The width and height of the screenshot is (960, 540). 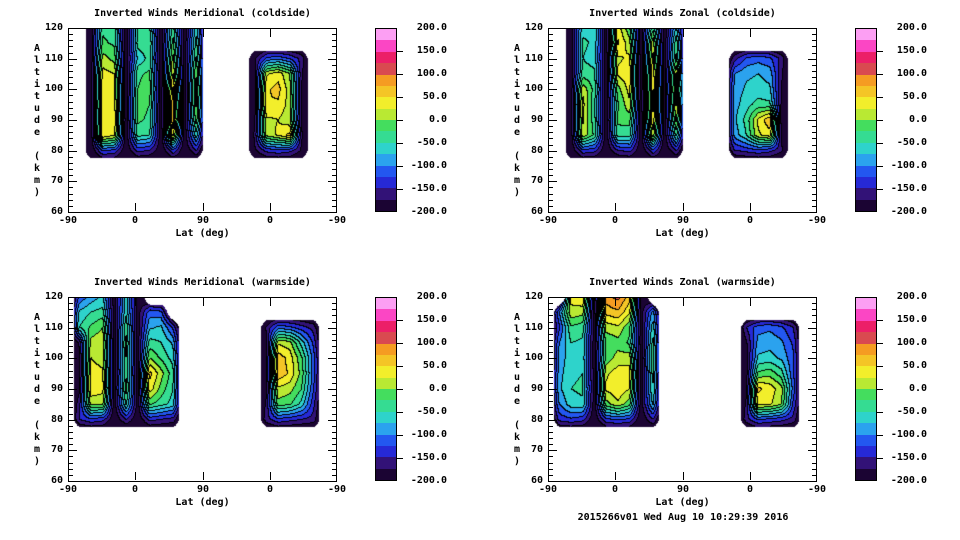 I want to click on panel-title: Inverted Winds Meridional (warmside), so click(x=202, y=282).